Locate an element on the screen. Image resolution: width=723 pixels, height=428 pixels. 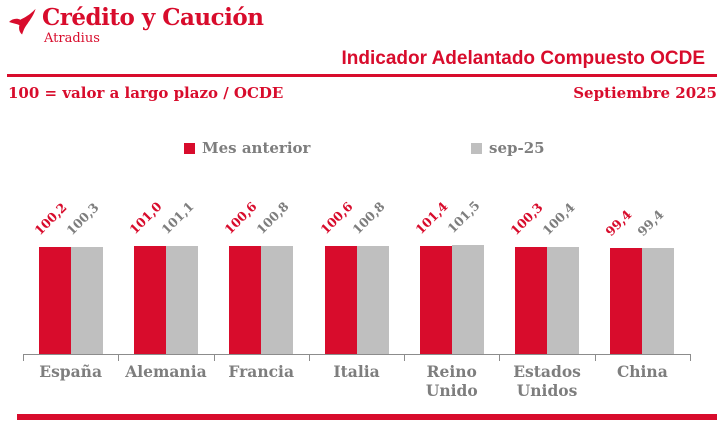
category-label: España is located at coordinates (70, 371).